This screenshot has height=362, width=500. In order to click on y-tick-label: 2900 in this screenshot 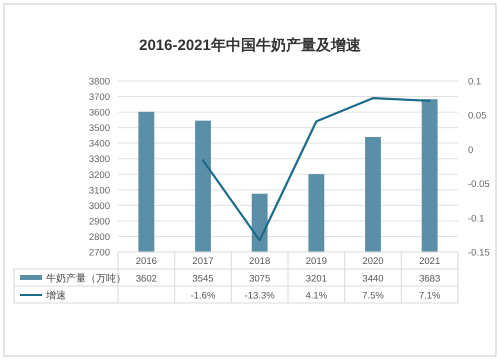, I will do `click(99, 222)`.